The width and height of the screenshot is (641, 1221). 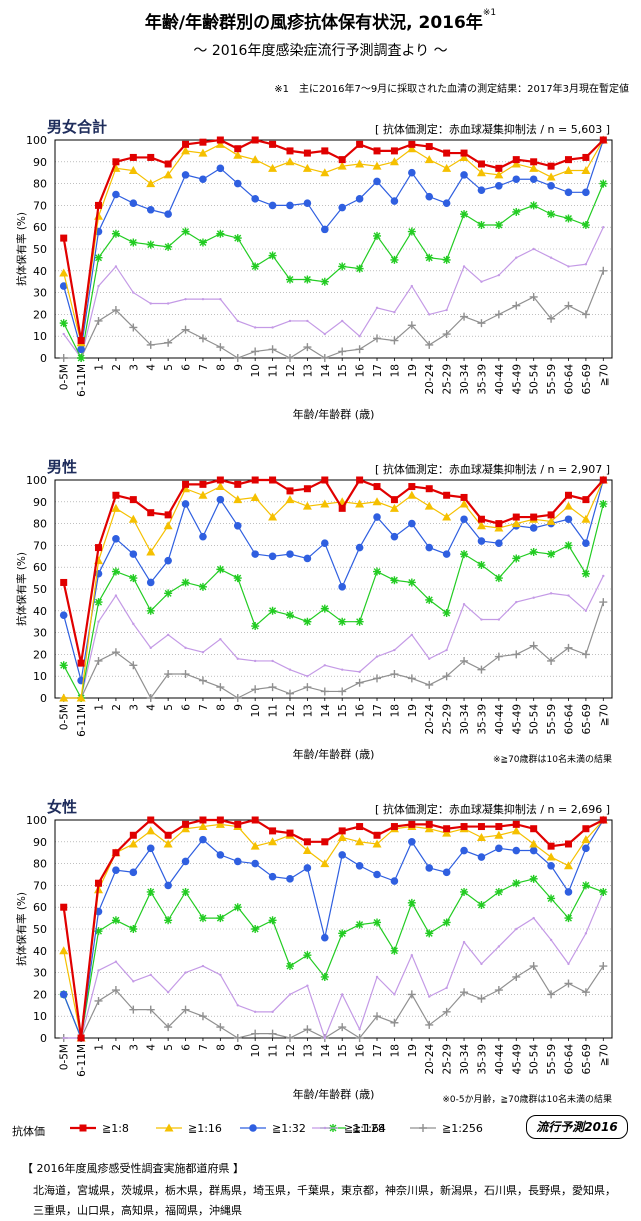 I want to click on page-title-text: 年齢/年齢群別の風疹抗体保有状況, 2016年, so click(x=313, y=23).